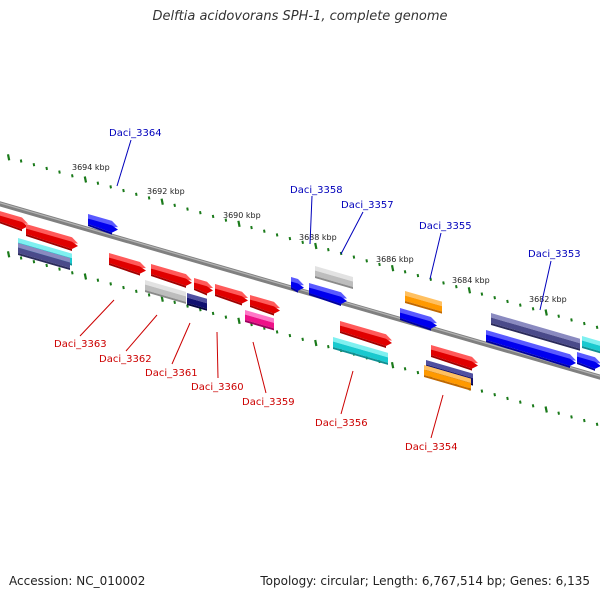  What do you see at coordinates (341, 423) in the screenshot?
I see `gene-label-daci-3356: Daci_3356` at bounding box center [341, 423].